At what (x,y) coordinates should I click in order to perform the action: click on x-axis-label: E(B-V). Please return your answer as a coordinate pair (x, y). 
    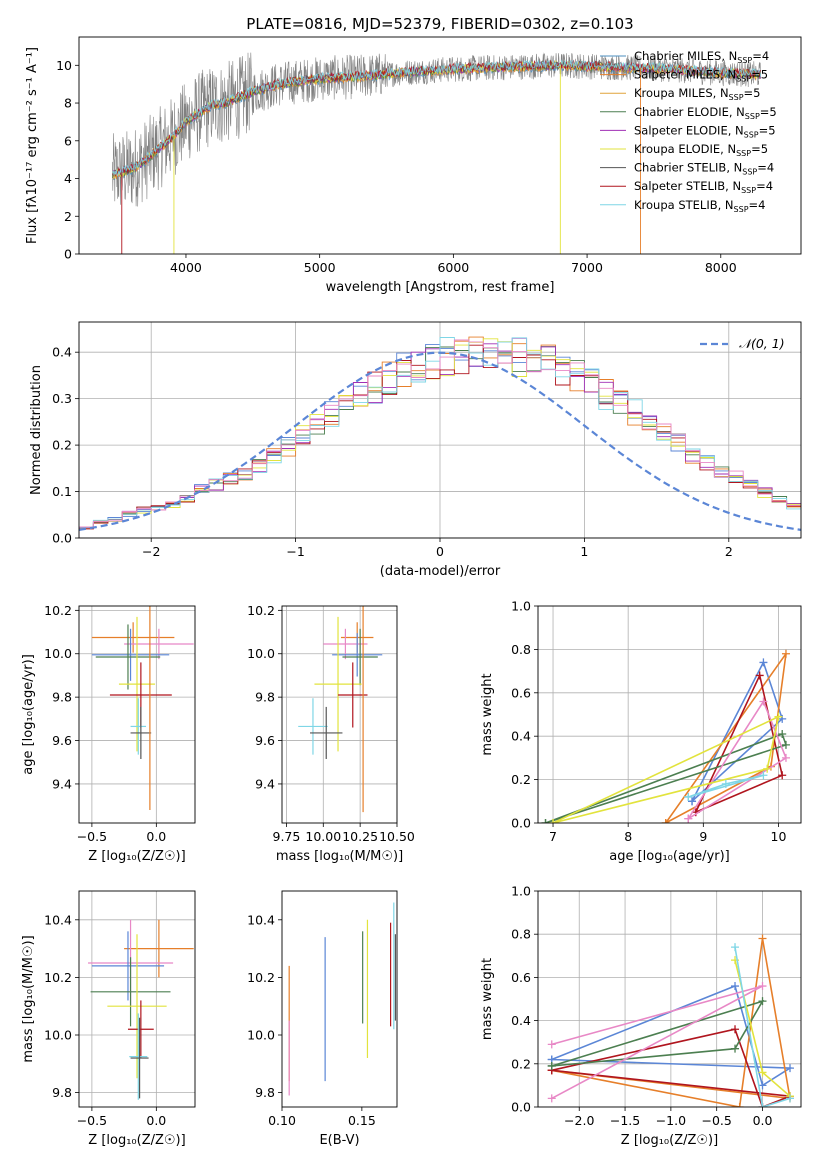
    Looking at the image, I should click on (339, 1140).